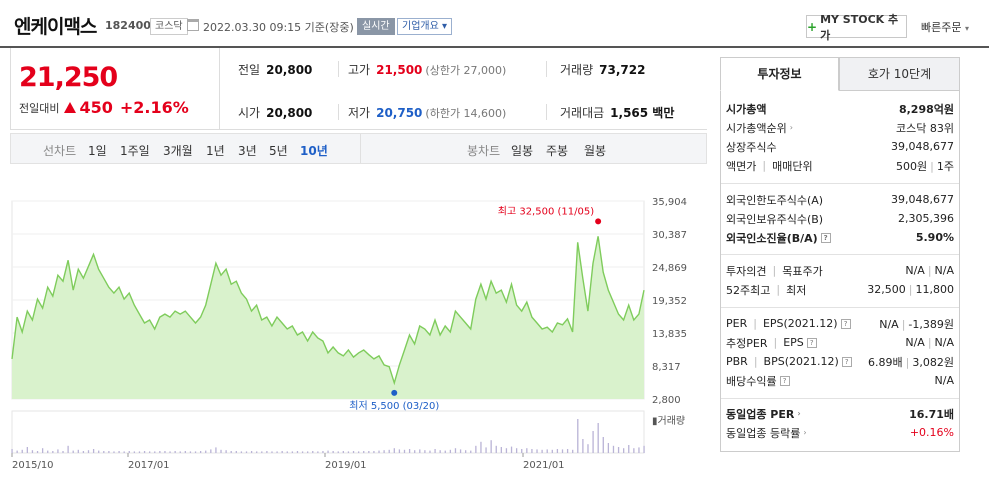 The height and width of the screenshot is (485, 989). I want to click on divider, so click(338, 69).